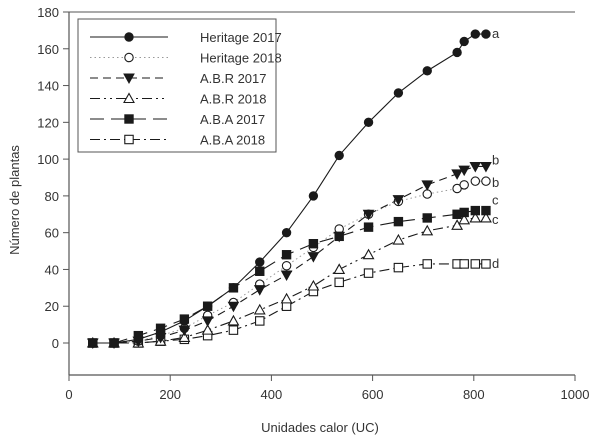 The image size is (600, 445). I want to click on legend-label: A.B.R 2018, so click(233, 99).